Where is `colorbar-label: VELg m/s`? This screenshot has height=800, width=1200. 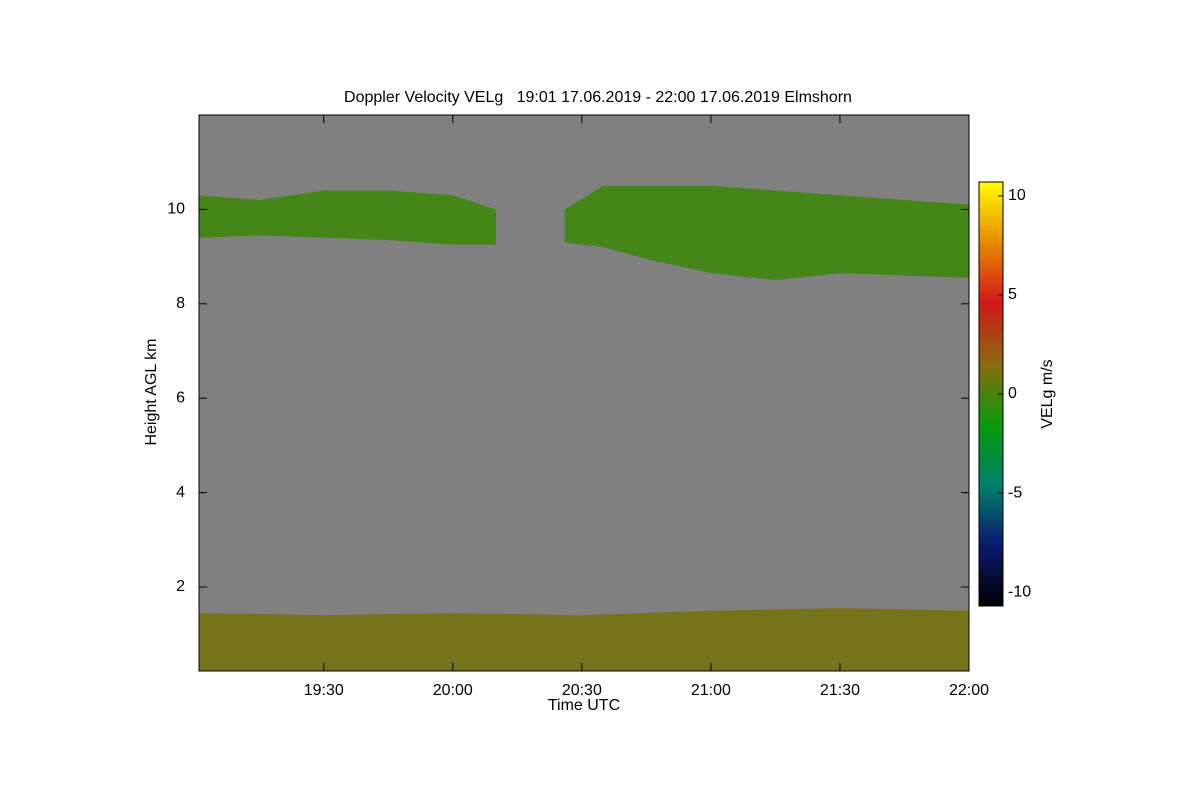
colorbar-label: VELg m/s is located at coordinates (1047, 393).